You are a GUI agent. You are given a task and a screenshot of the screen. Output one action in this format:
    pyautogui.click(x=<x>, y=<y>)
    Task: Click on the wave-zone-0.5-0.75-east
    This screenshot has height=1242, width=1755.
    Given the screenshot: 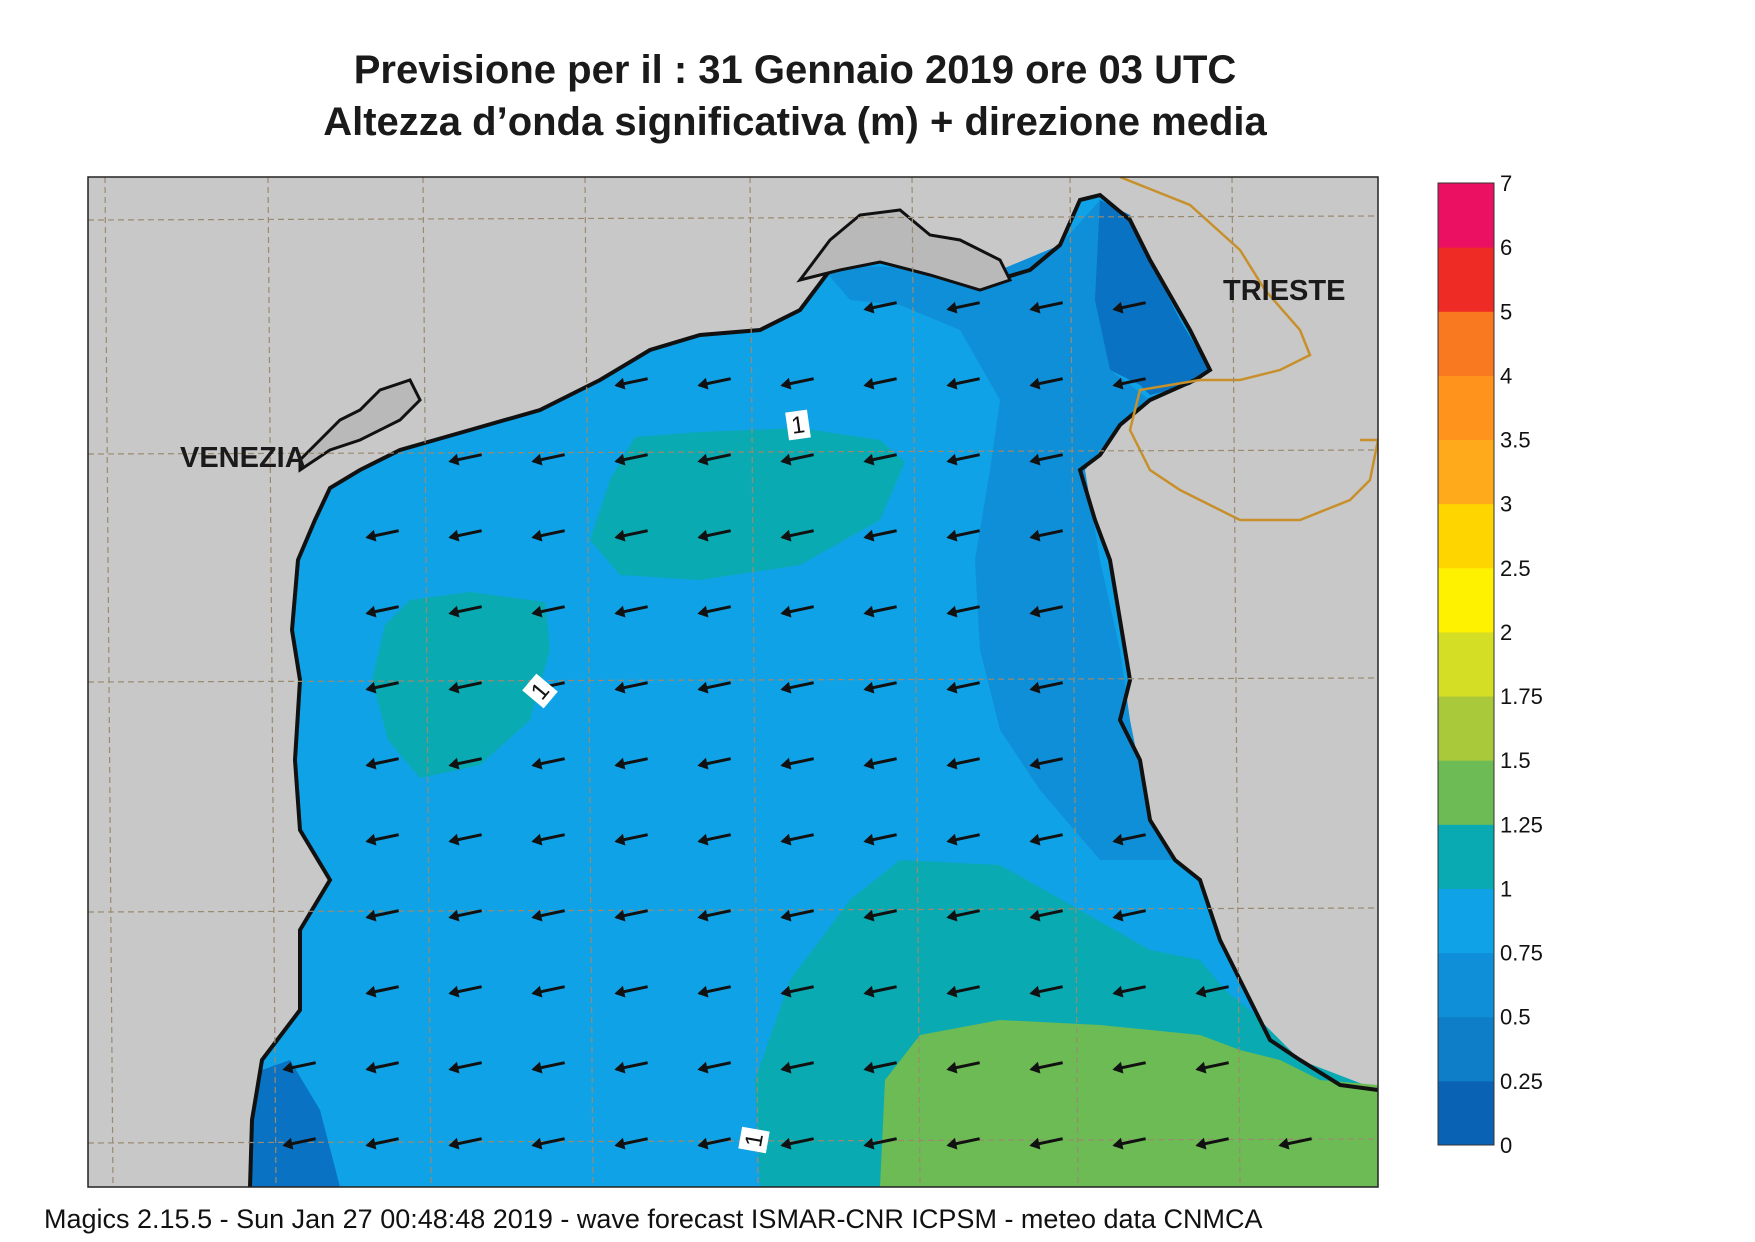 What is the action you would take?
    pyautogui.click(x=997, y=530)
    